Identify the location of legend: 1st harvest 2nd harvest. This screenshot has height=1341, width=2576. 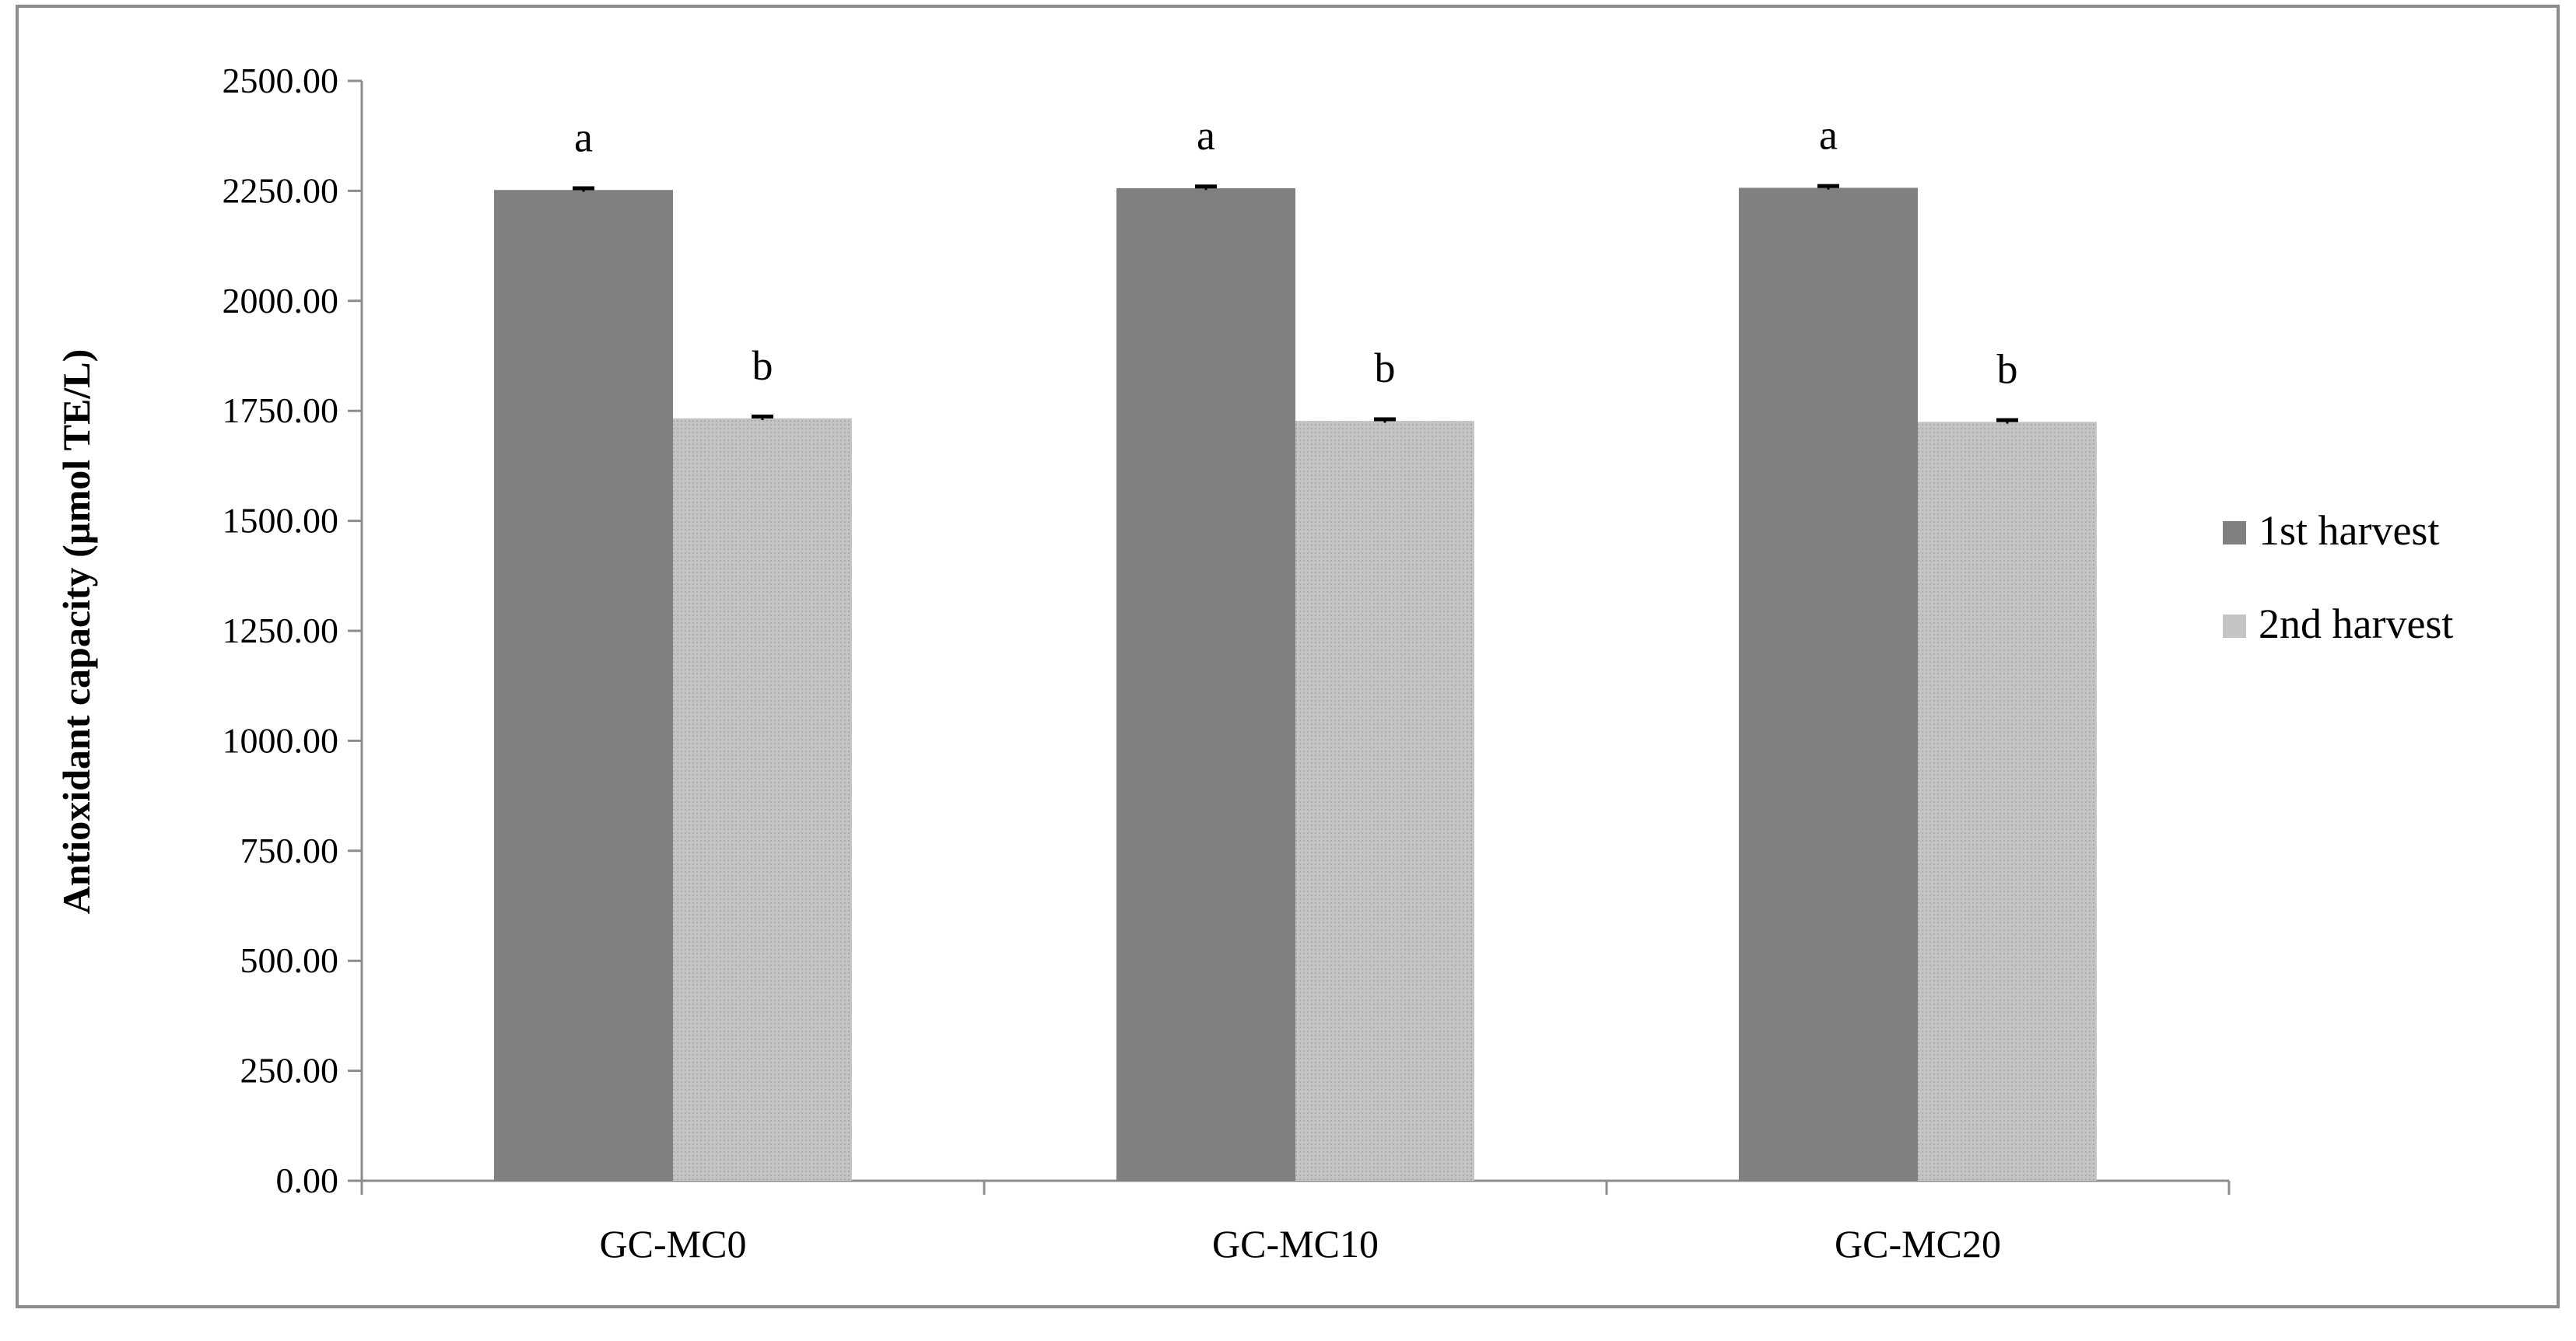
(2338, 577).